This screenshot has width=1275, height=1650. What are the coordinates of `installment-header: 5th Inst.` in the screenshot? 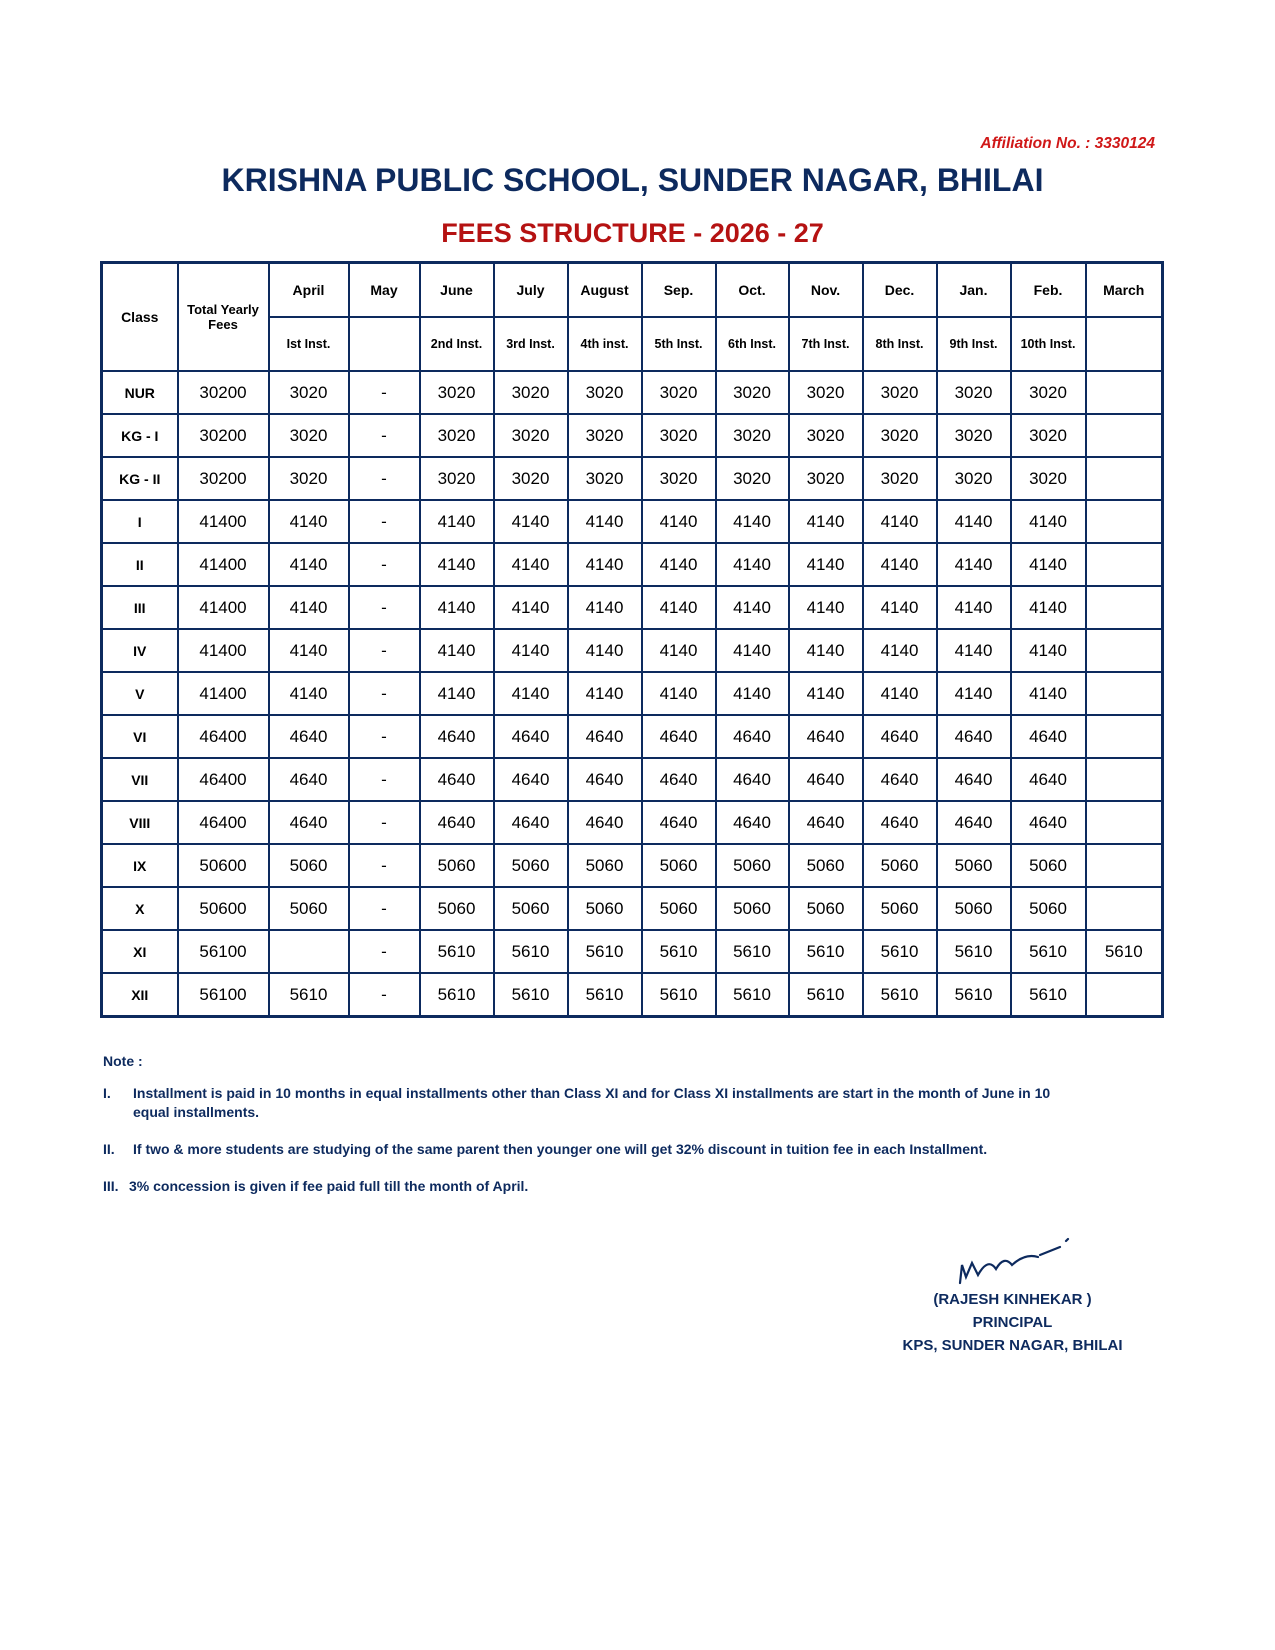 It's located at (678, 344).